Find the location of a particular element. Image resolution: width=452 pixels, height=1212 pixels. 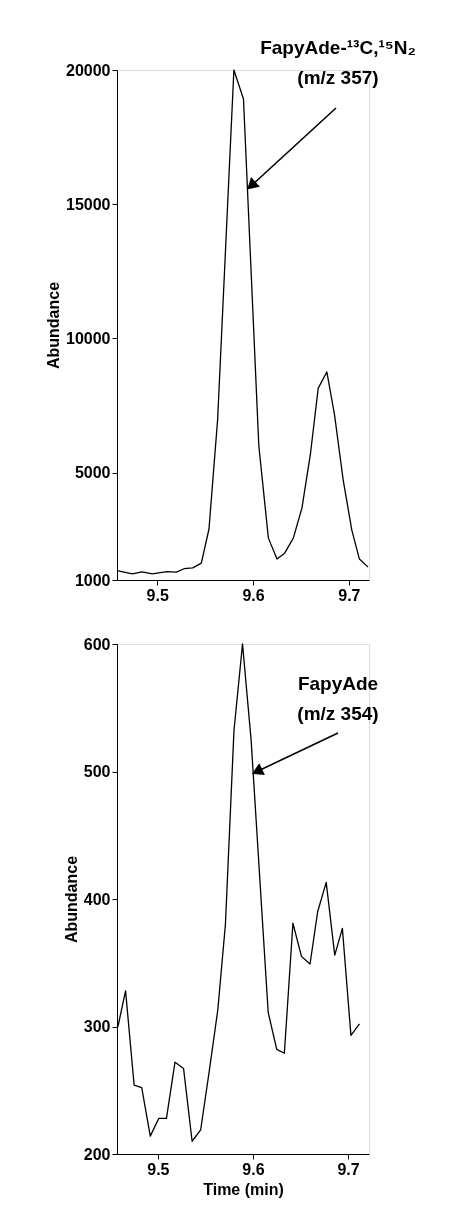

x-axis-title: Time (min) is located at coordinates (243, 1189).